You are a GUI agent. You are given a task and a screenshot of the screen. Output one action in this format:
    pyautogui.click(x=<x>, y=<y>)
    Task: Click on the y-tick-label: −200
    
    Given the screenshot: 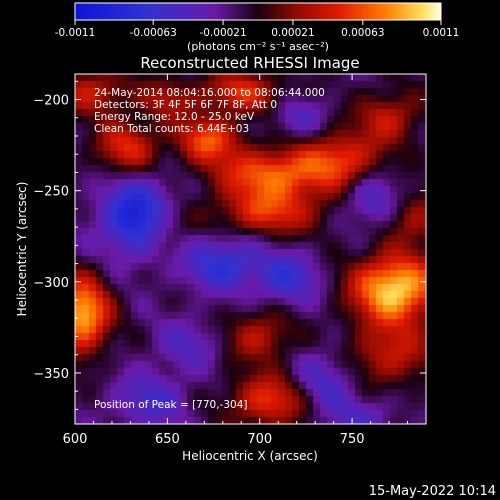 What is the action you would take?
    pyautogui.click(x=51, y=101)
    